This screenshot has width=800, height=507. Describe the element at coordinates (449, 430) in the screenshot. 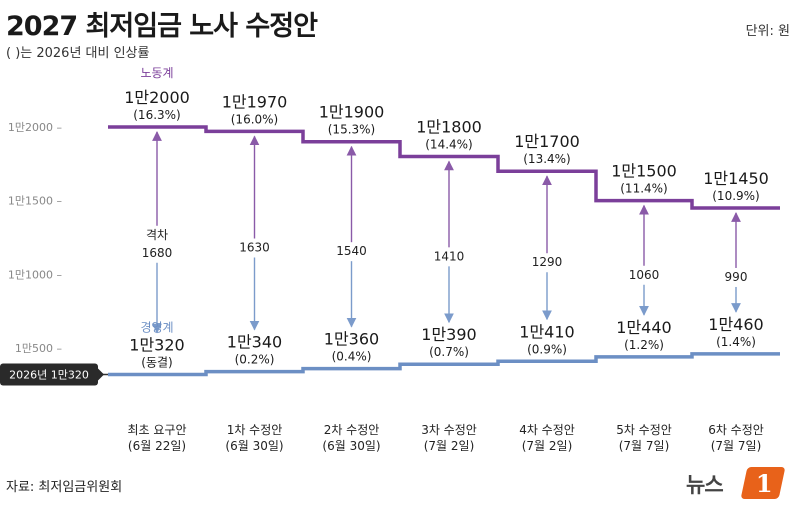

I see `x-category-label: 3차 수정안` at that location.